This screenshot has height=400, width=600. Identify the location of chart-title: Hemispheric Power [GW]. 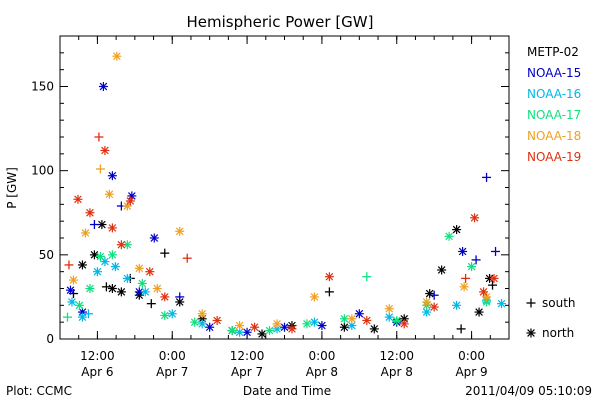
(280, 22).